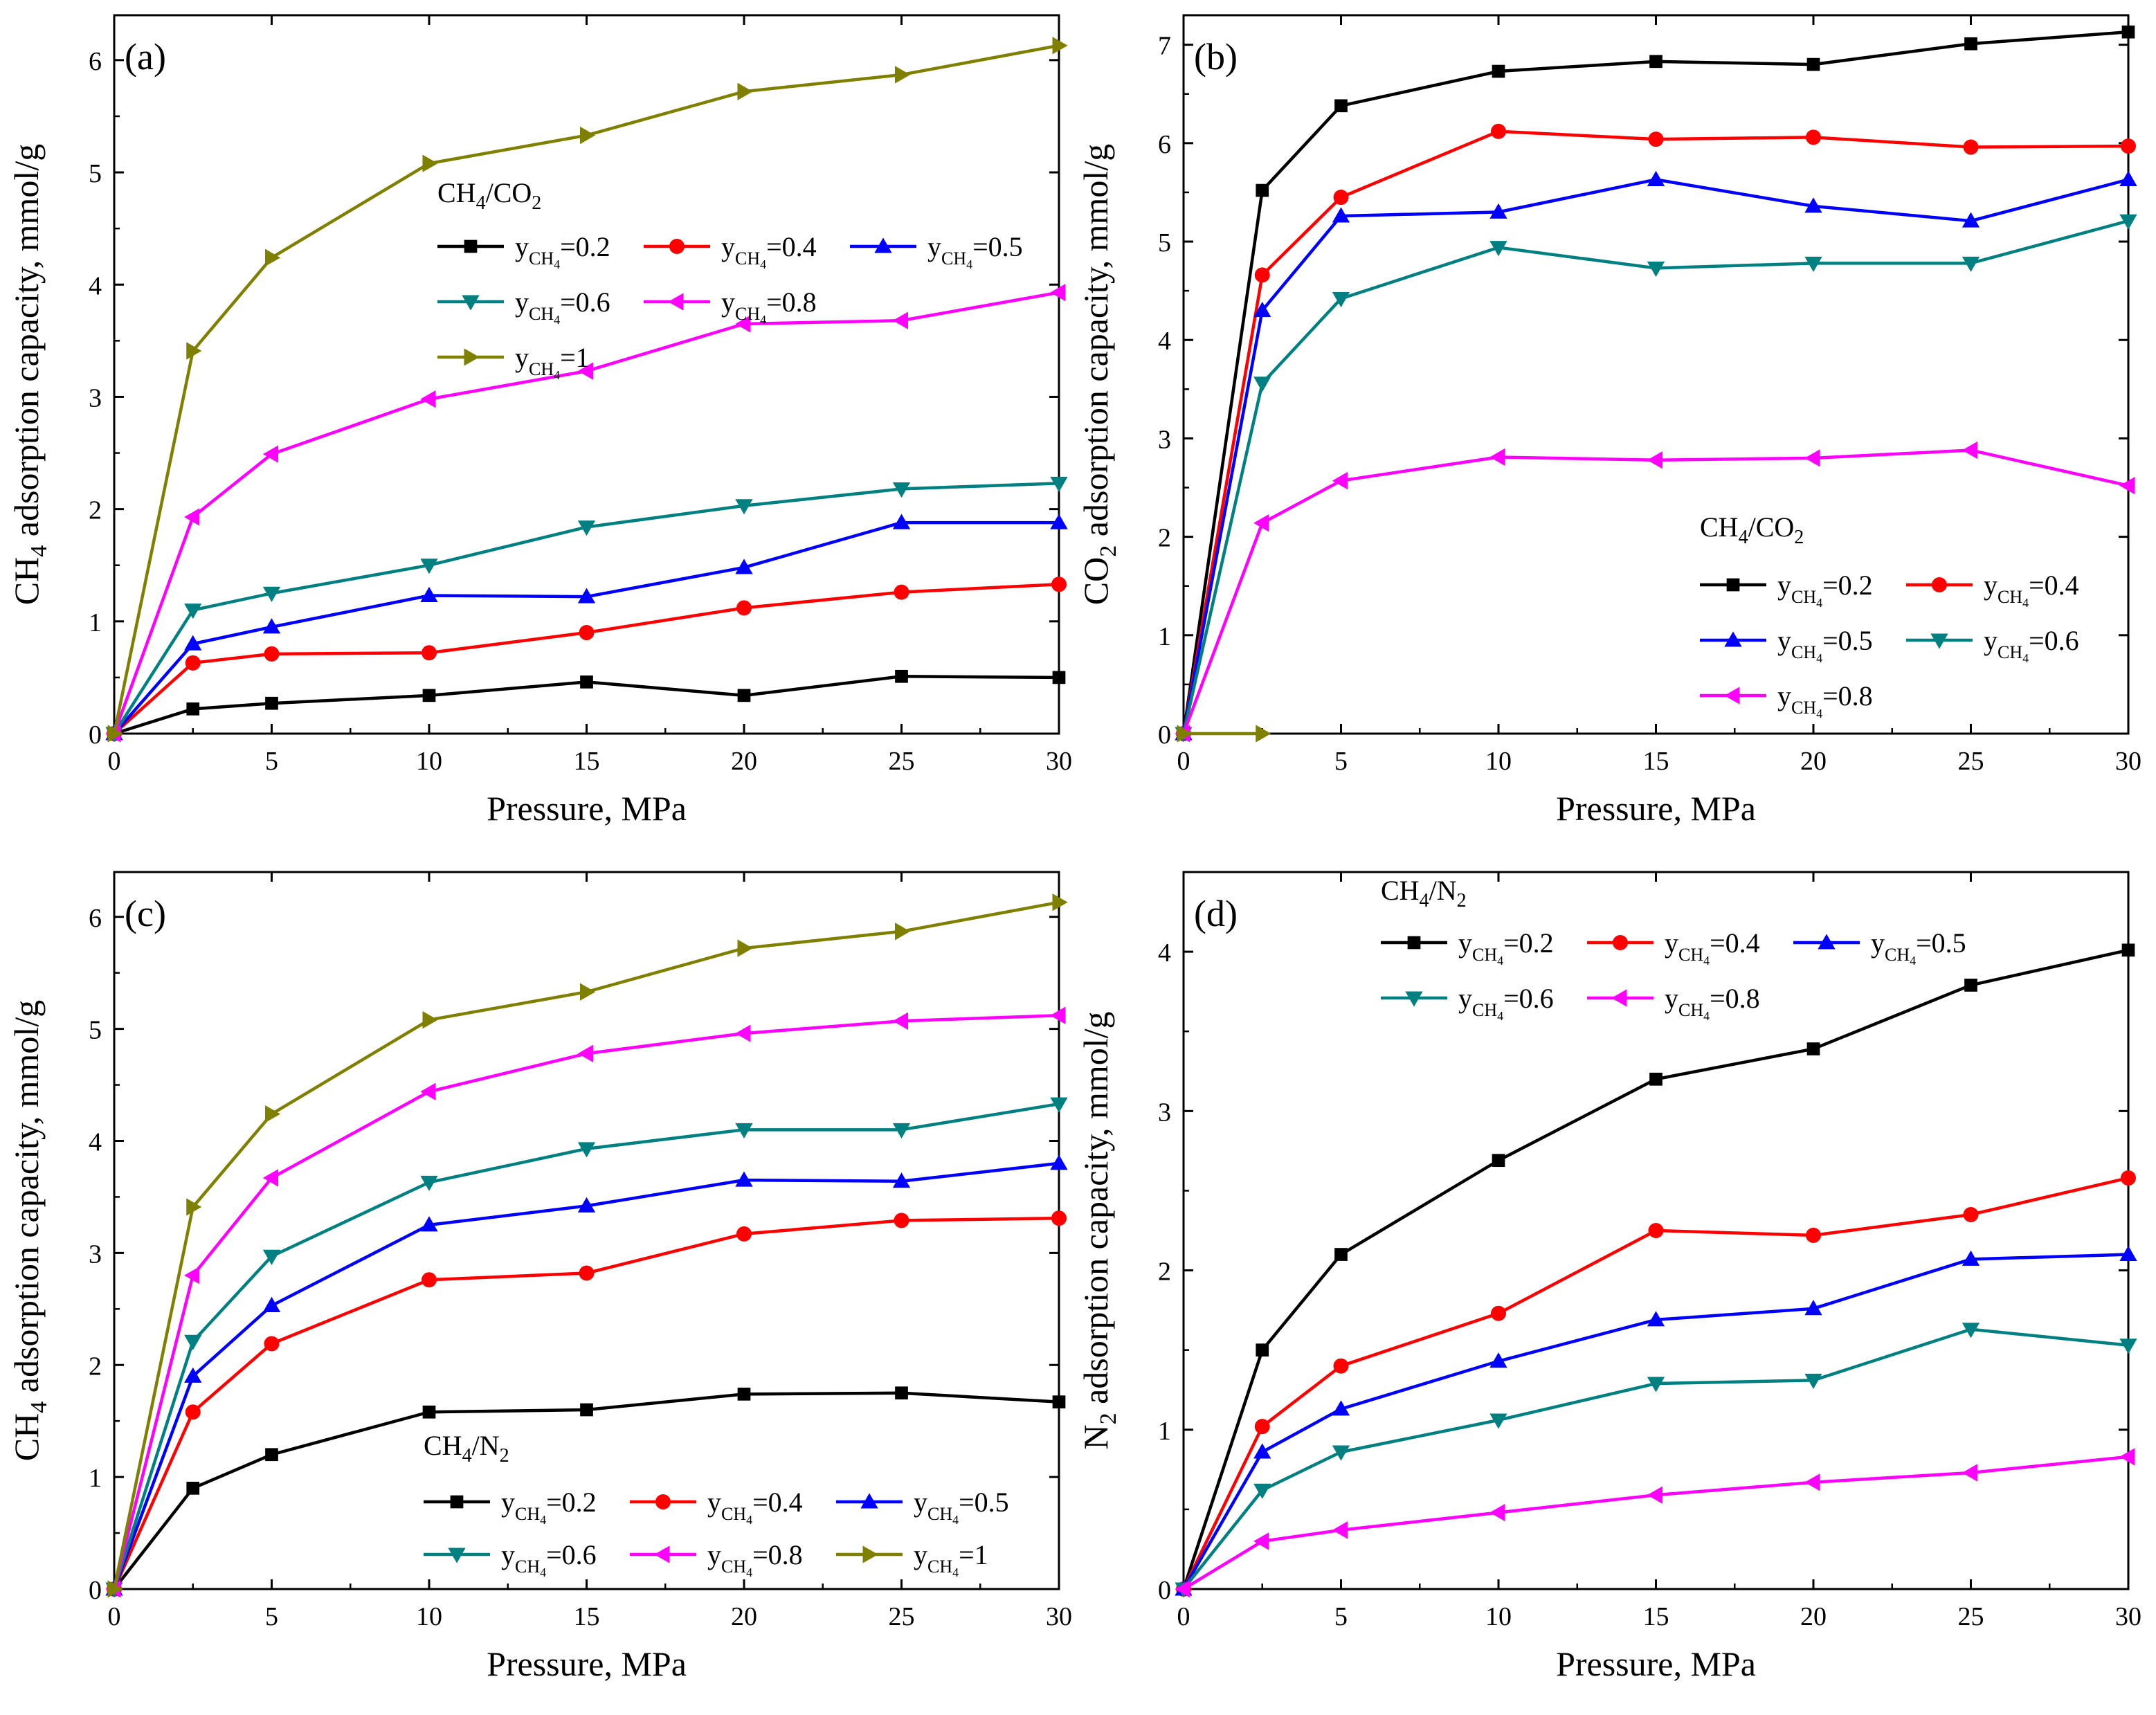 This screenshot has height=1715, width=2156. Describe the element at coordinates (1971, 1617) in the screenshot. I see `x-tick-label: 25` at that location.